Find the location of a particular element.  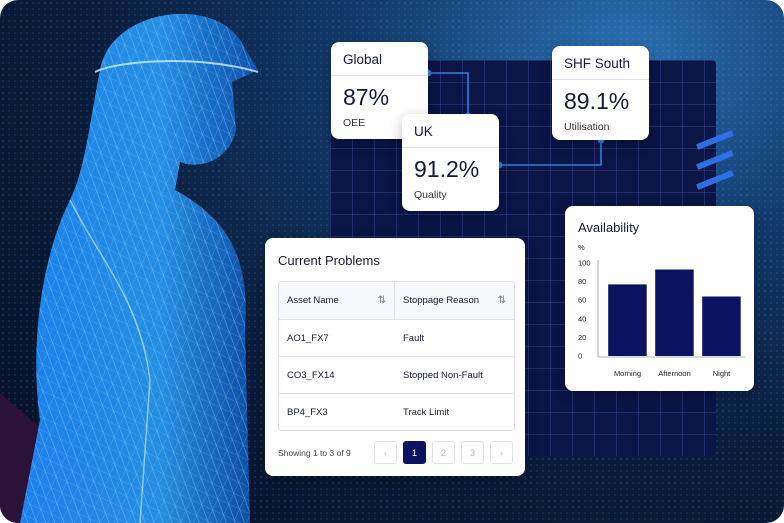

pagination-footer: Showing 1 to 3 of 9 ‹ 1 2 3 › is located at coordinates (395, 452).